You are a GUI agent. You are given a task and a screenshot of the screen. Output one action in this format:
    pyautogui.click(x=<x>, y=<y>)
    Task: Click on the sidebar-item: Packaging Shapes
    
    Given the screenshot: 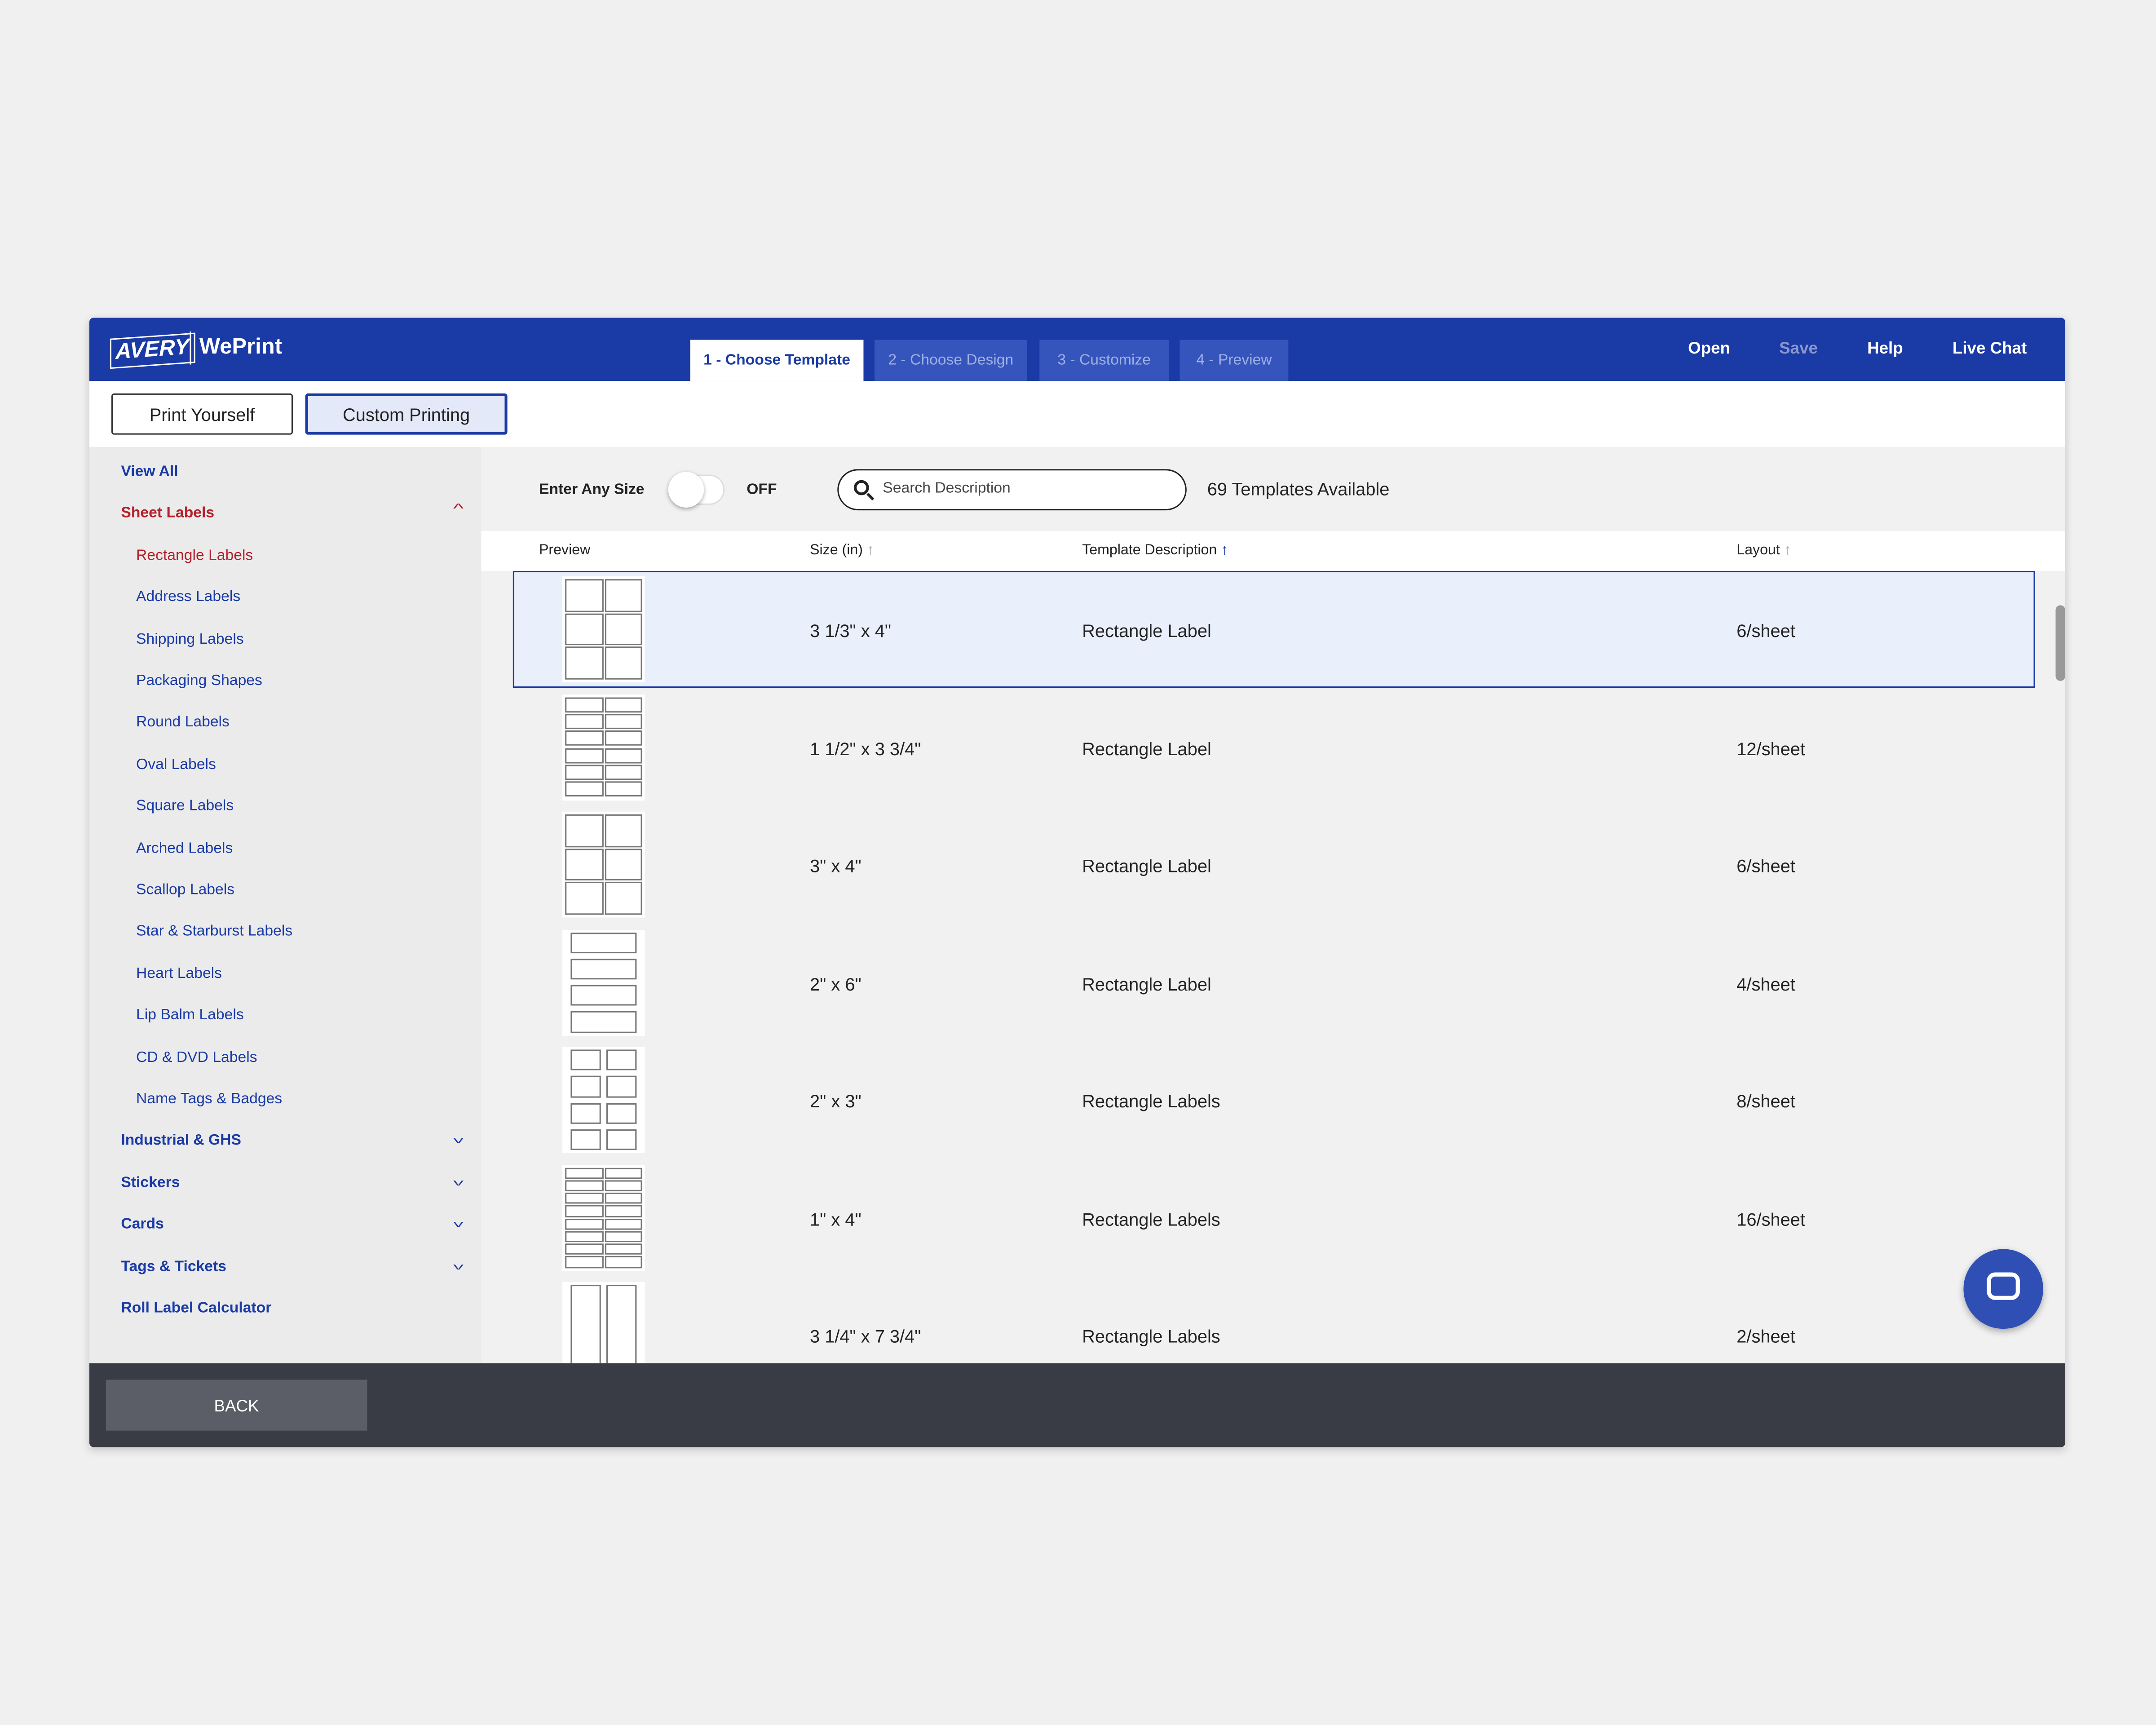 What is the action you would take?
    pyautogui.click(x=199, y=681)
    